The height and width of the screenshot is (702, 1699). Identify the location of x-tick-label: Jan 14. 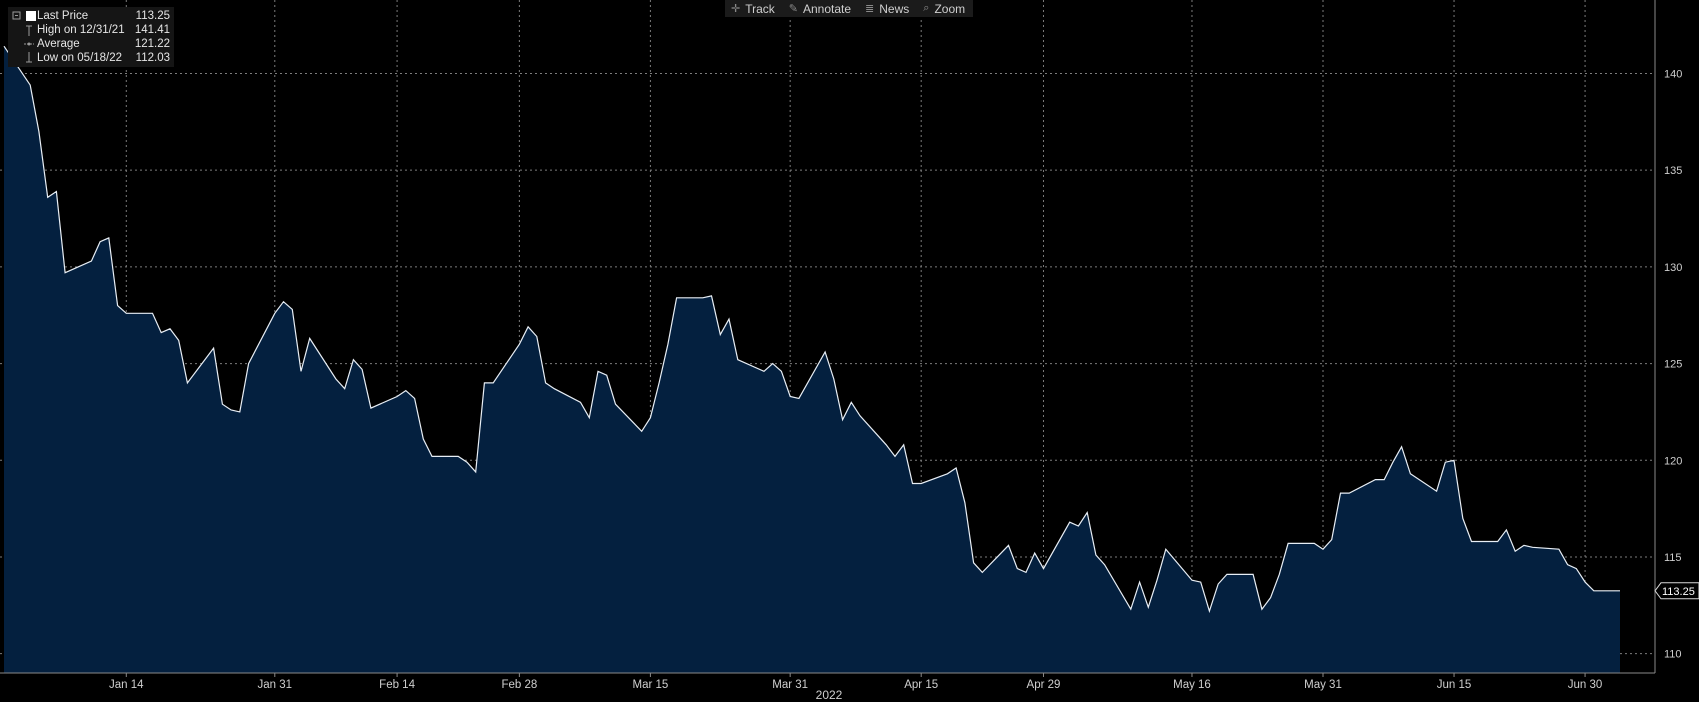
(126, 685).